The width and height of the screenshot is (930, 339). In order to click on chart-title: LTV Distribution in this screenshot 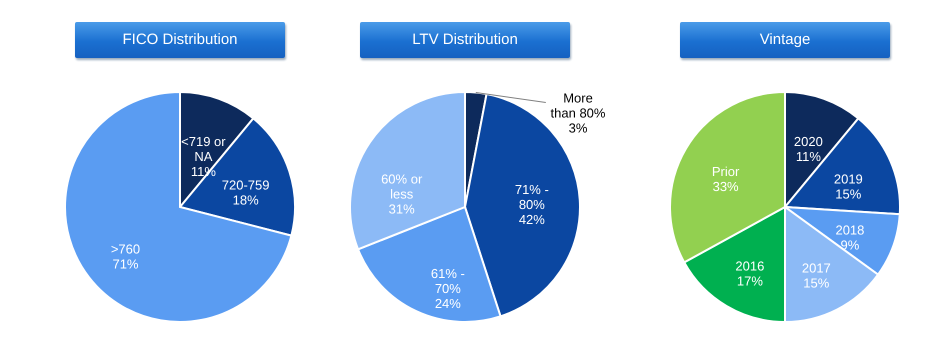, I will do `click(465, 40)`.